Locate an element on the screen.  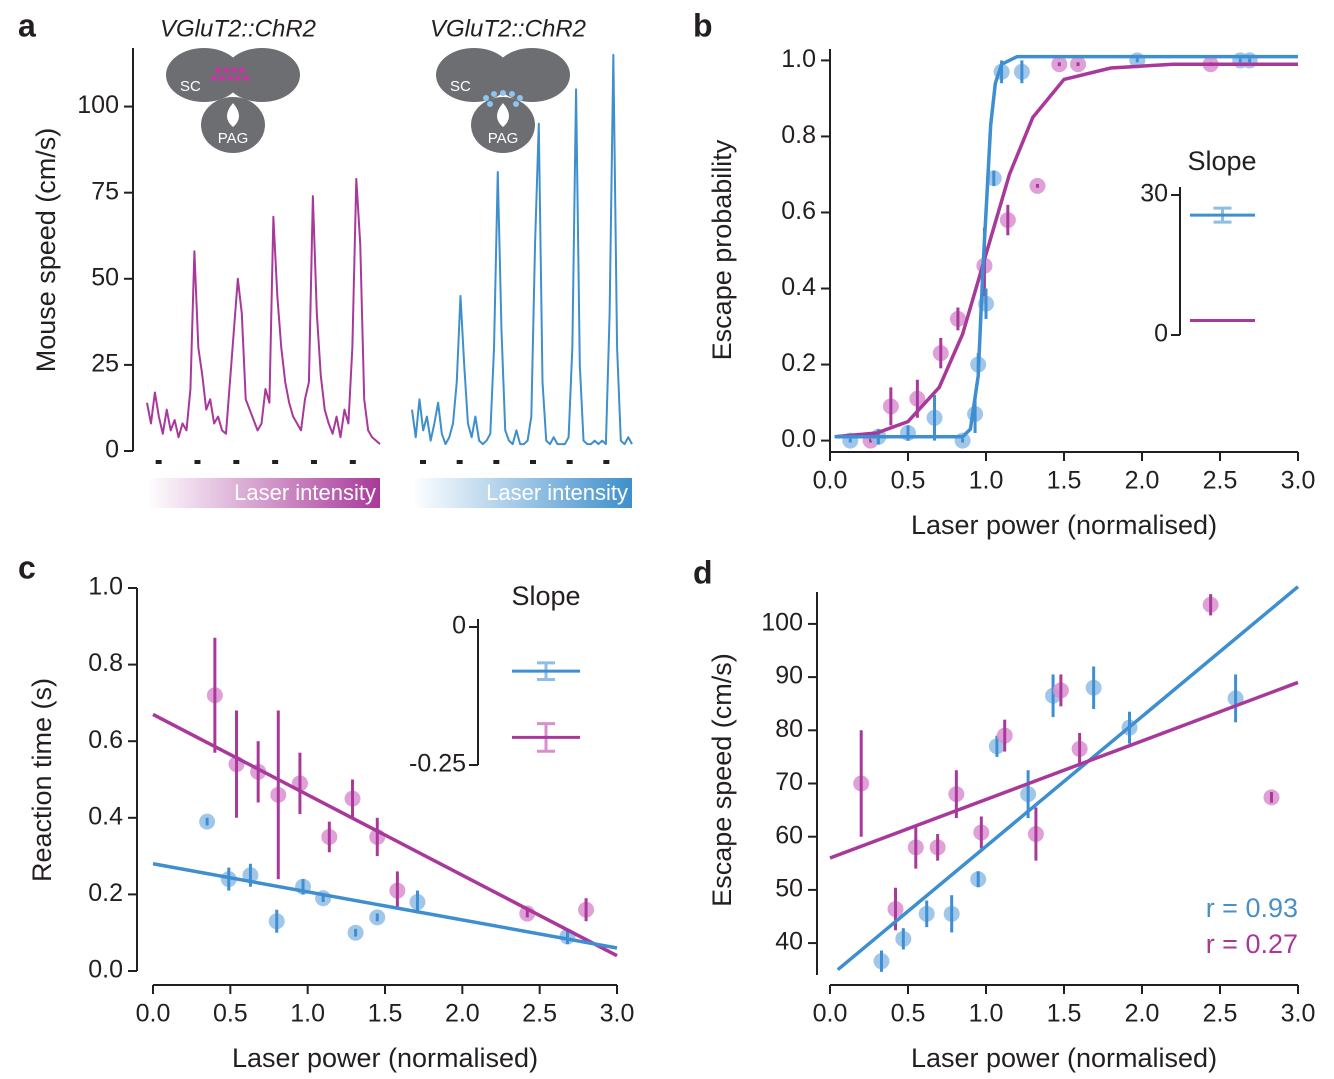
y-tick-label: 70 is located at coordinates (789, 782).